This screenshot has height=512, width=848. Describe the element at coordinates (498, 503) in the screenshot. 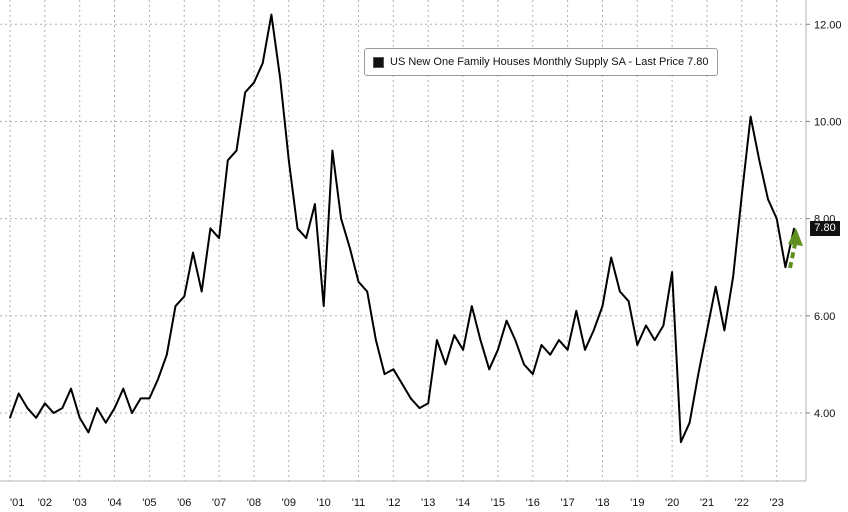

I see `x-tick-label: '15` at that location.